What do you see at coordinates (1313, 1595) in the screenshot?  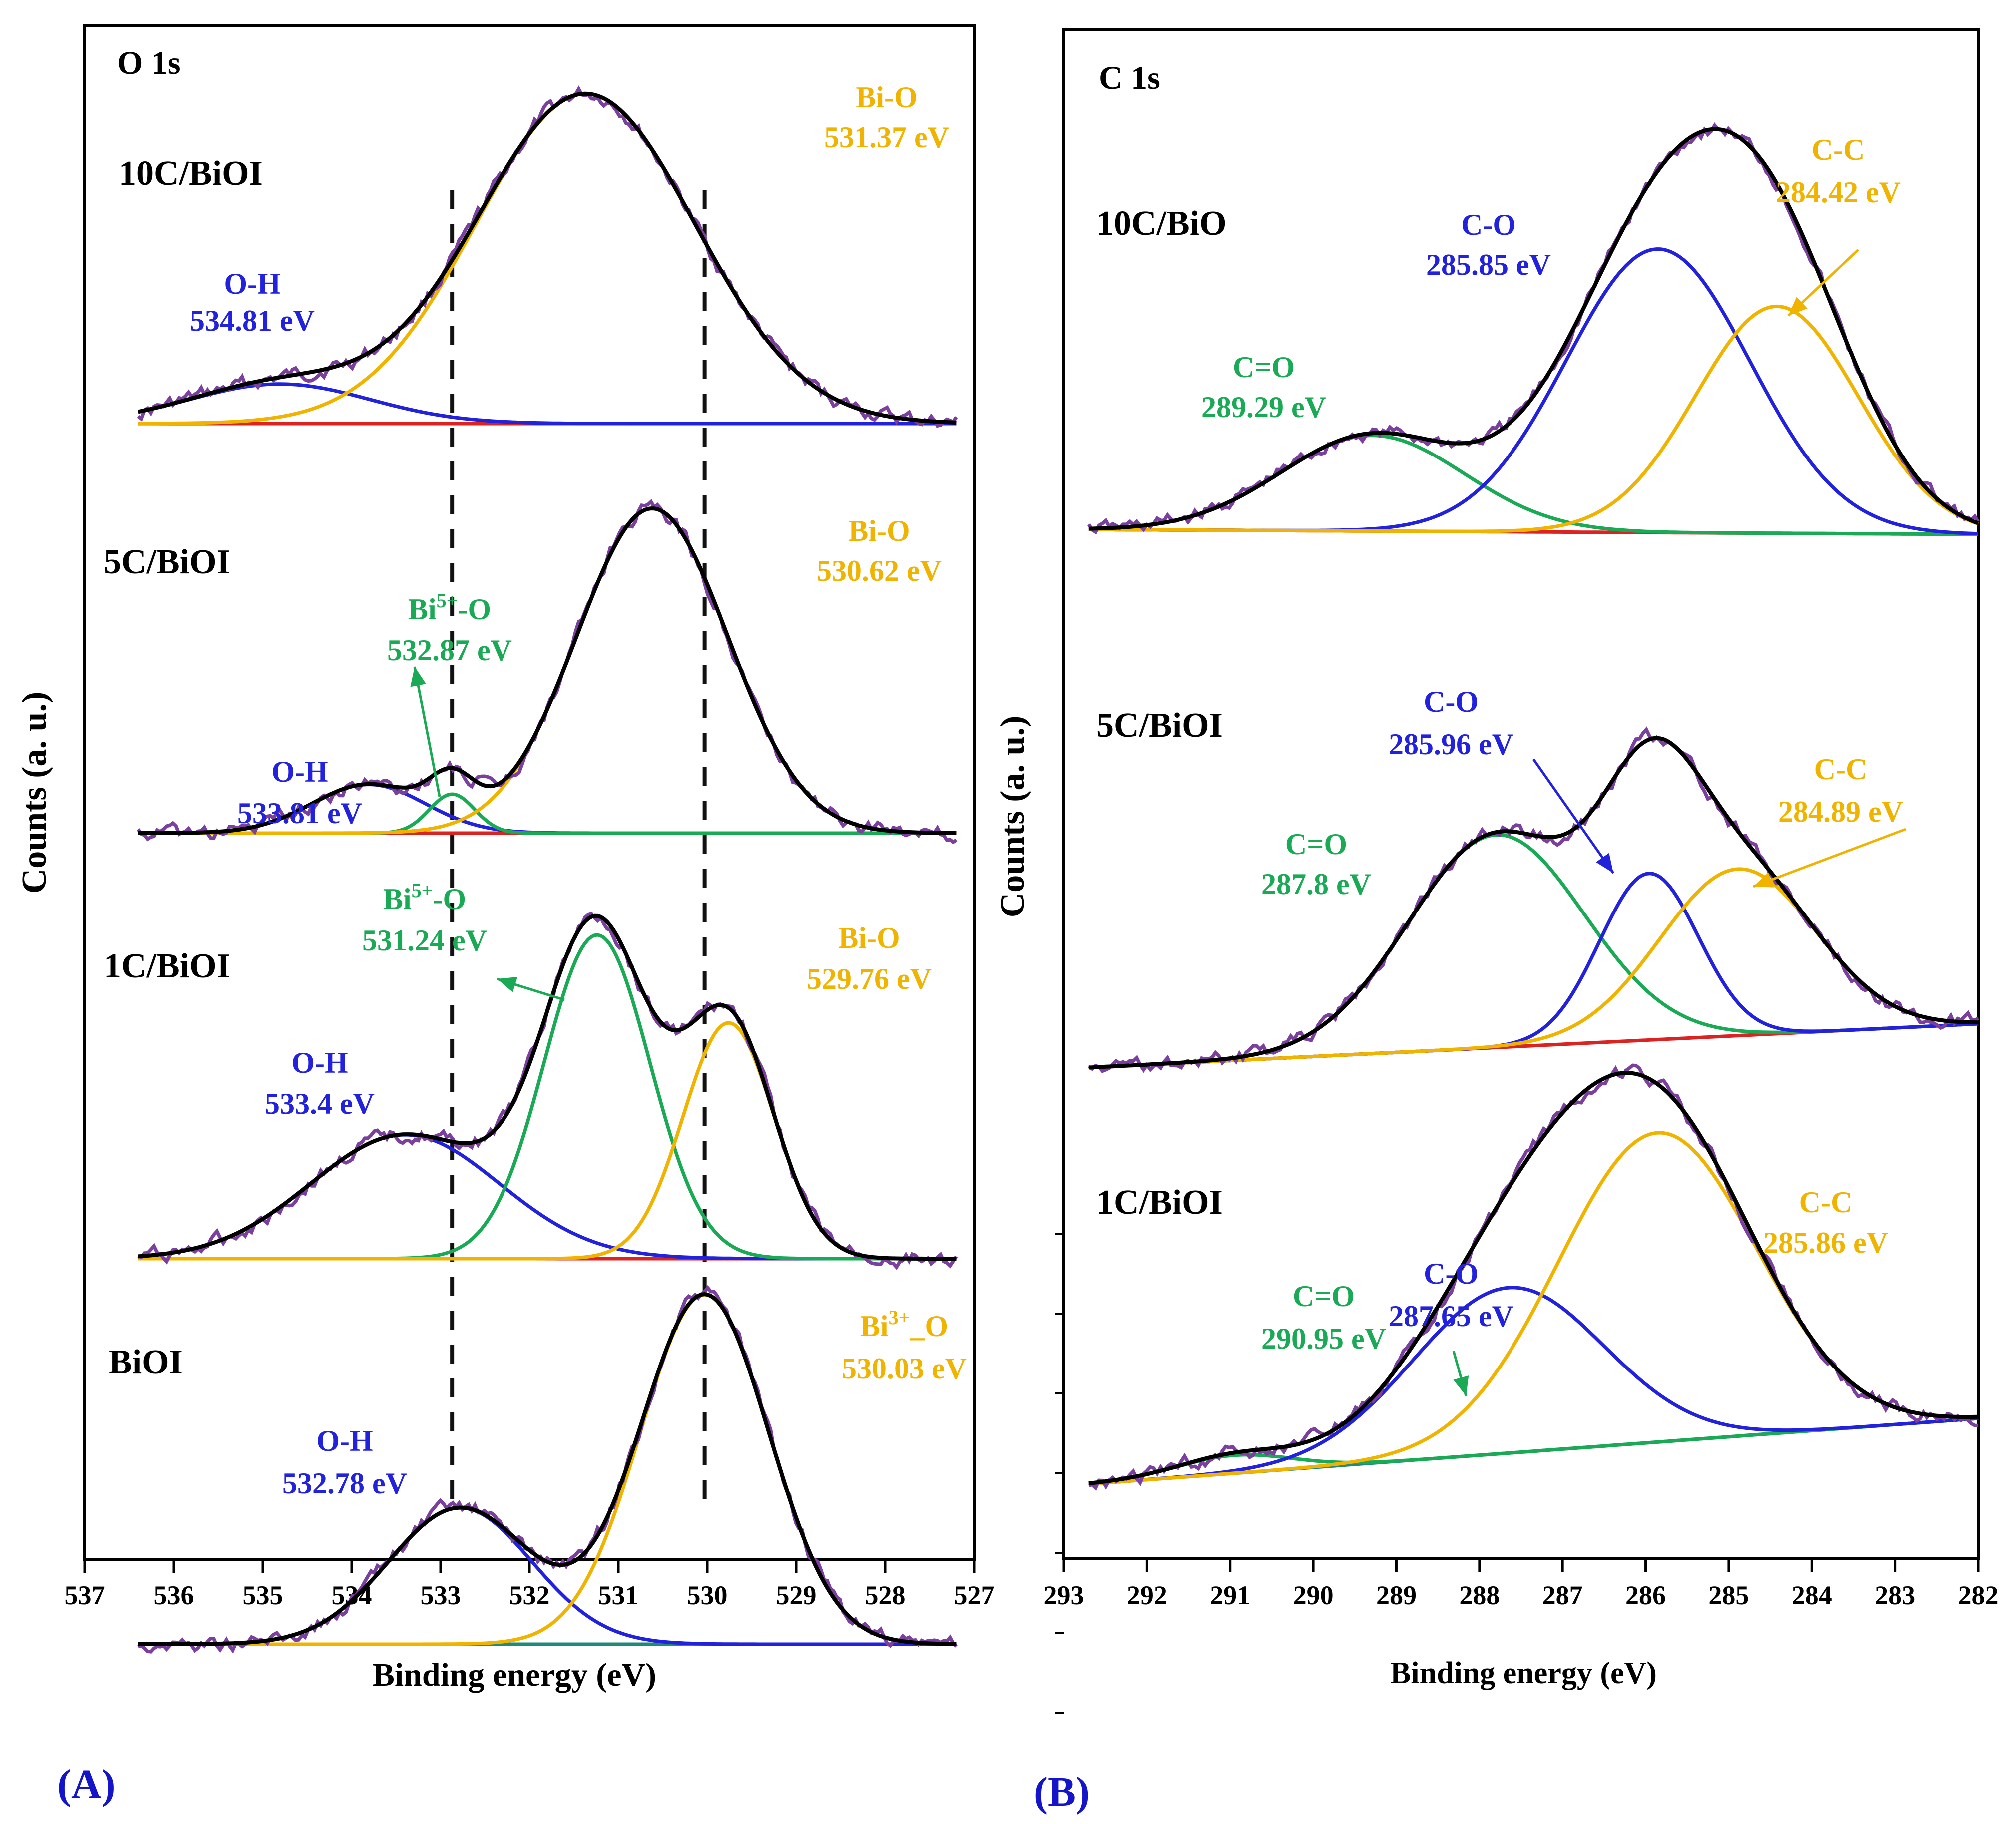 I see `x-tick-label: 290` at bounding box center [1313, 1595].